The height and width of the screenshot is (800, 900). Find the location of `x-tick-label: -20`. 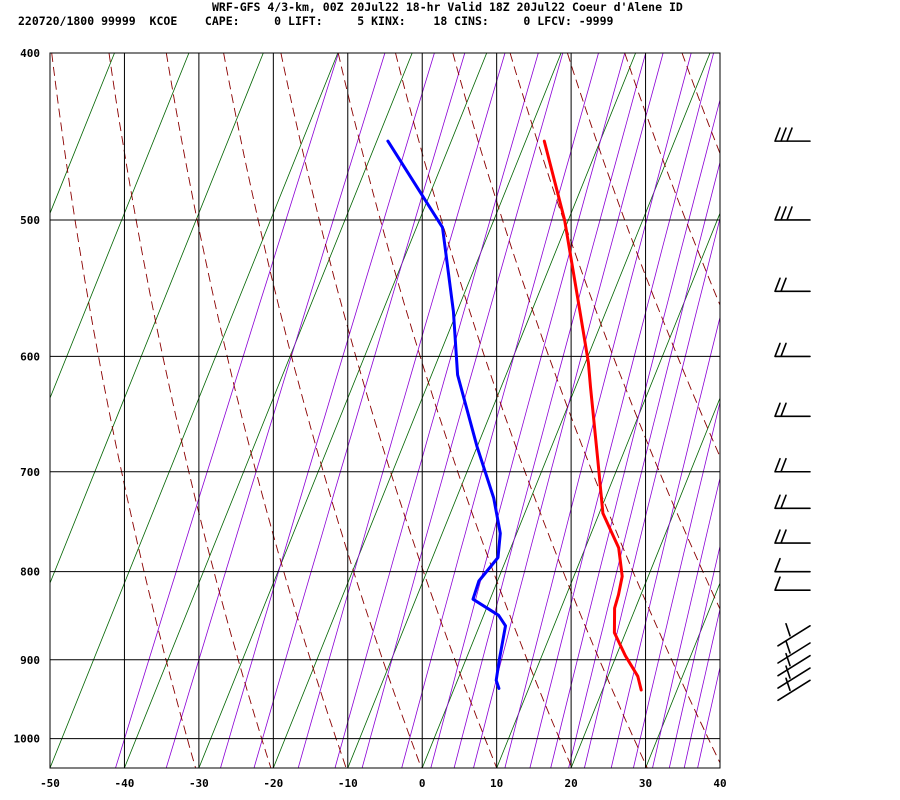

x-tick-label: -20 is located at coordinates (273, 783).